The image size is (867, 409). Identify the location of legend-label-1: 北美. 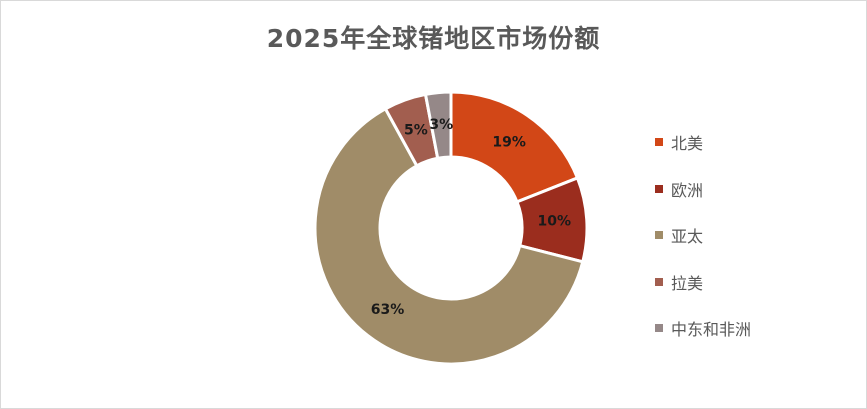
(687, 144).